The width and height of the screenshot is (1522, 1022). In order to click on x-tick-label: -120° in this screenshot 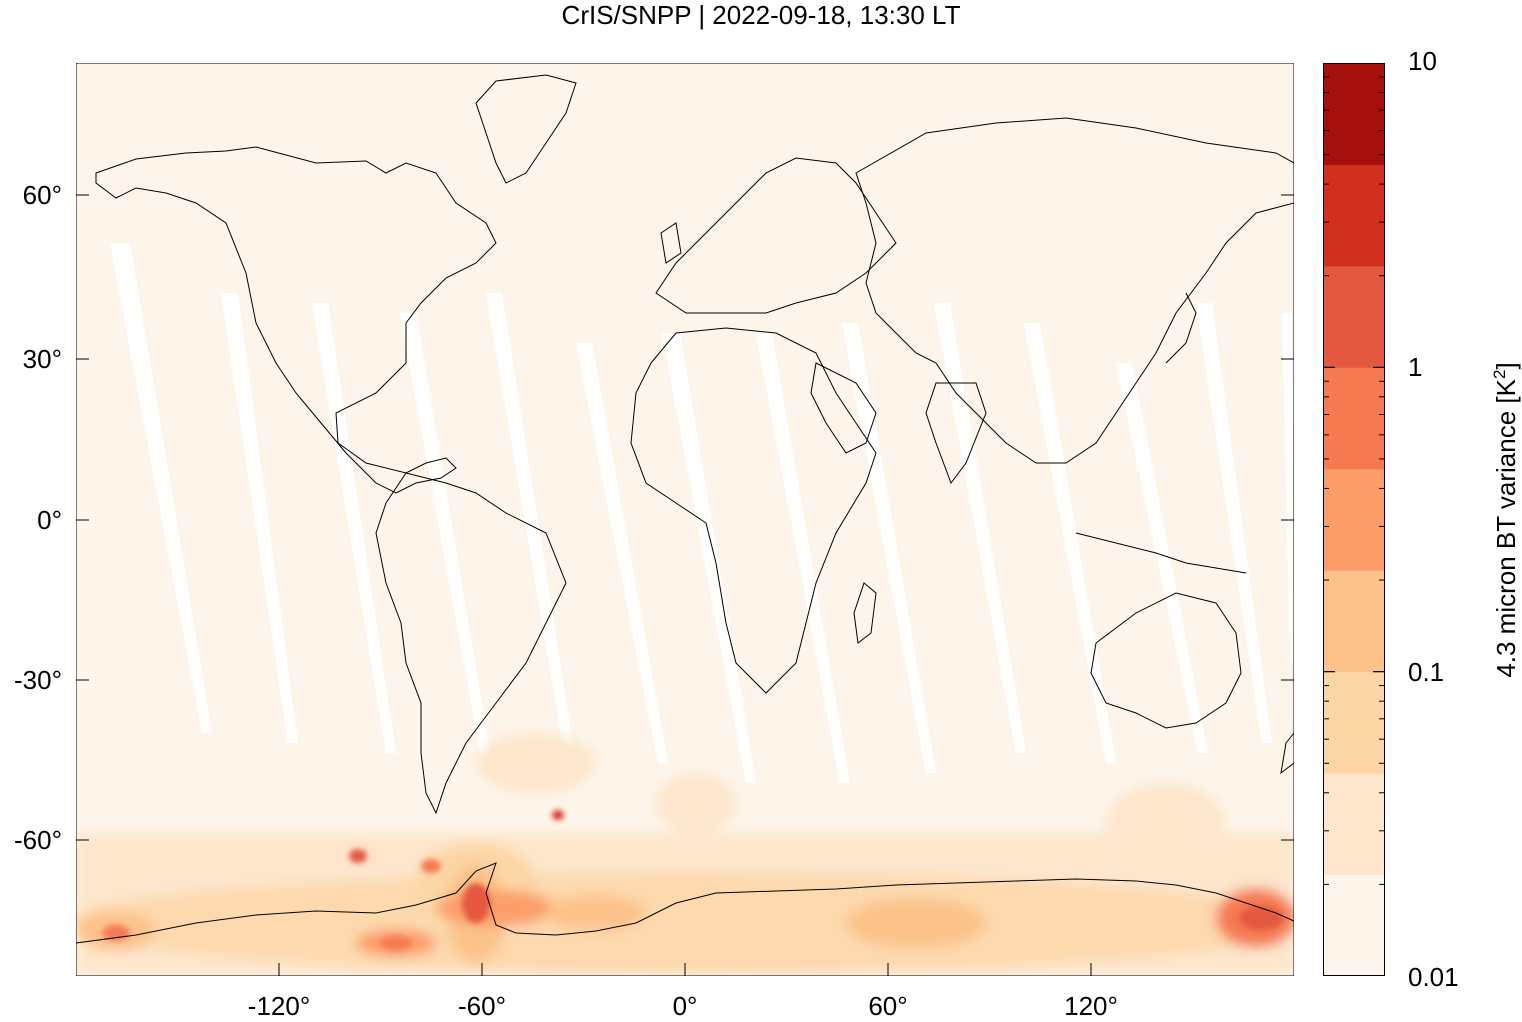, I will do `click(279, 1006)`.